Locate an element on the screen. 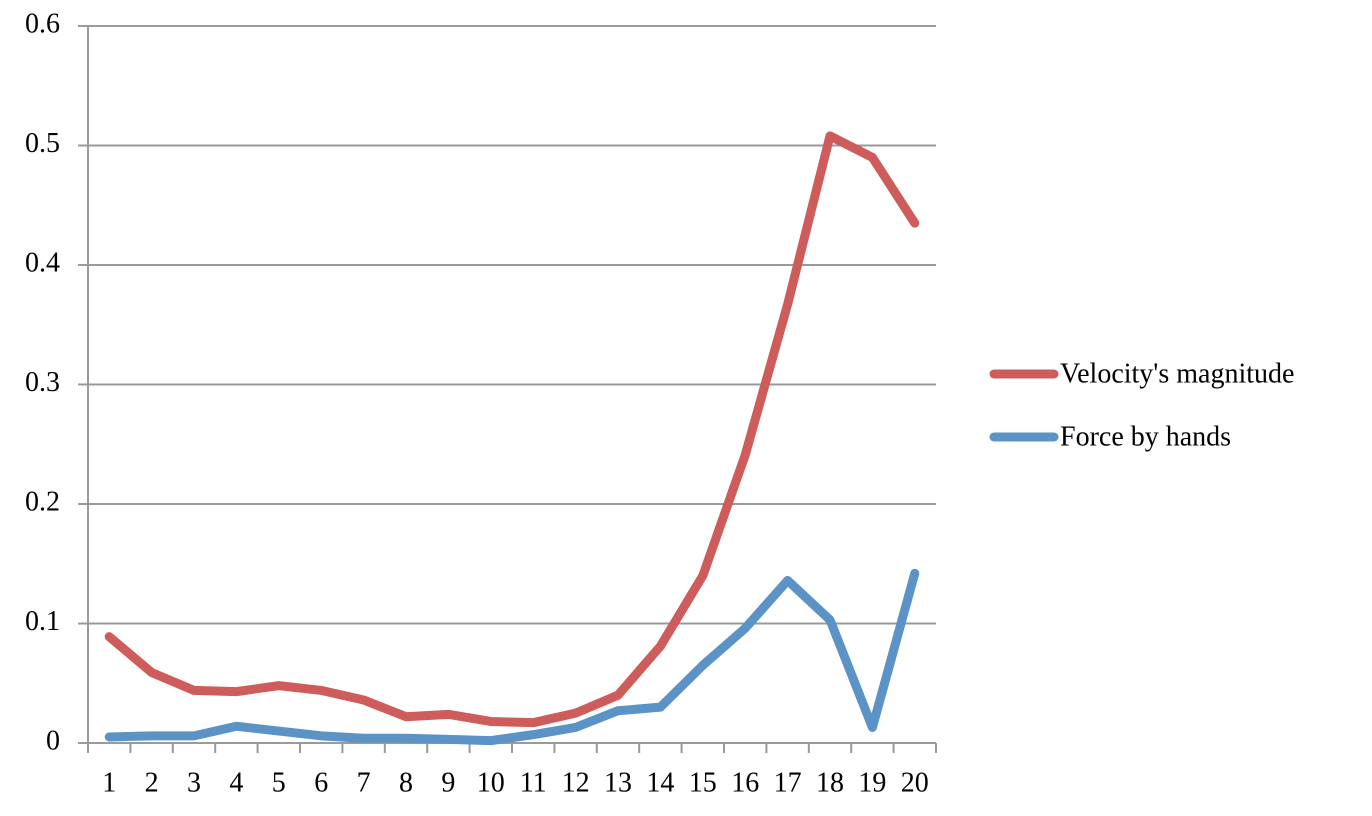 This screenshot has width=1372, height=816. x-tick-label: 12 is located at coordinates (576, 782).